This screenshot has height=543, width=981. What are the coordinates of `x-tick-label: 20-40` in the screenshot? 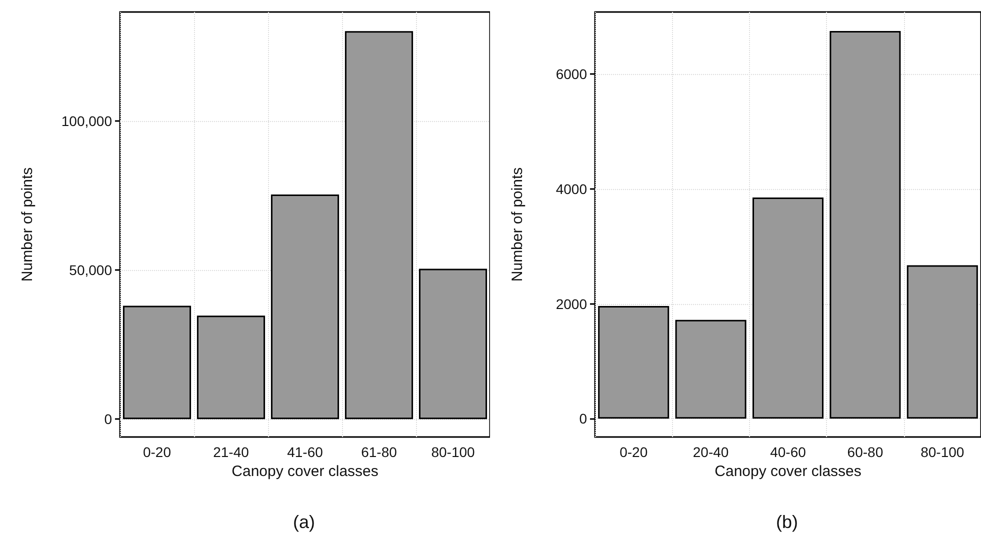 It's located at (710, 452).